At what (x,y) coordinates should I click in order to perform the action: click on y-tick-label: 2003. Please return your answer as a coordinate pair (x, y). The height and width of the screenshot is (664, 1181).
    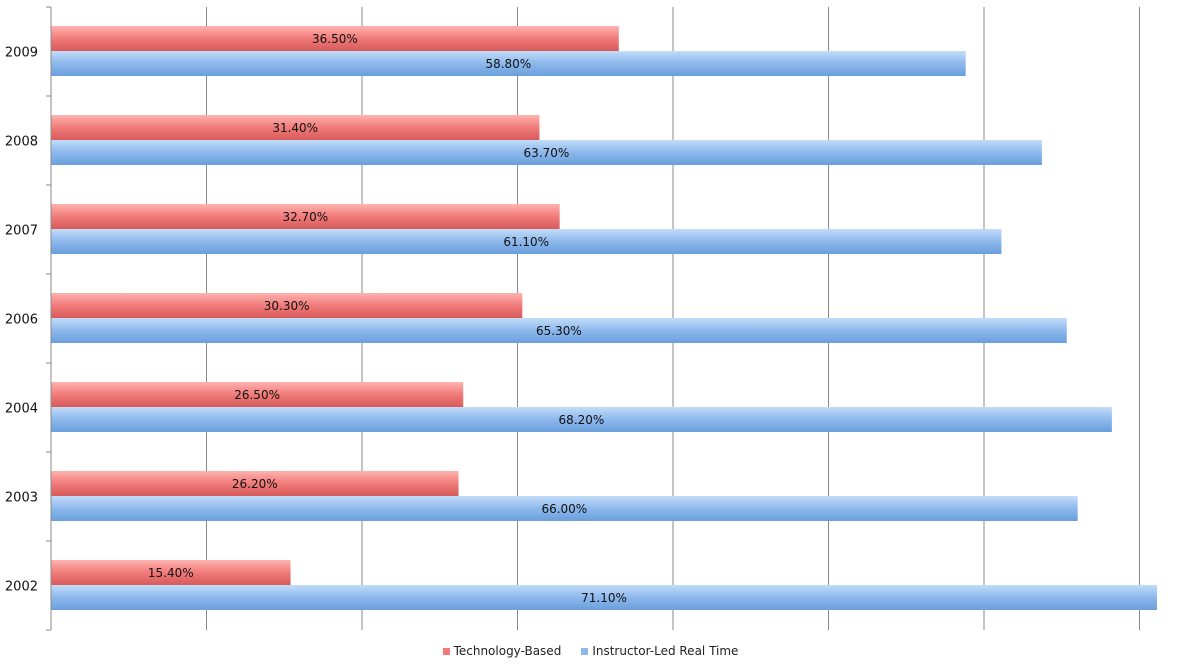
    Looking at the image, I should click on (21, 498).